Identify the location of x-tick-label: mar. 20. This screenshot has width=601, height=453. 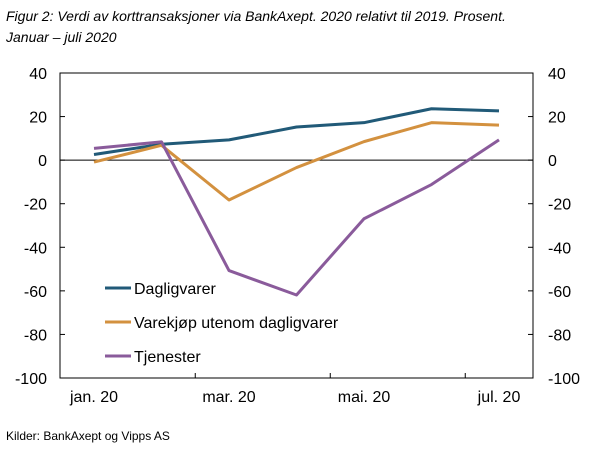
(228, 397).